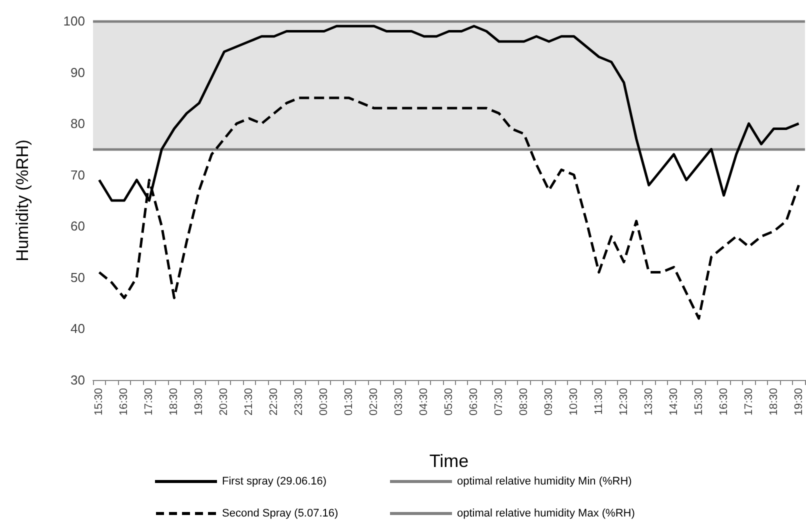  Describe the element at coordinates (324, 402) in the screenshot. I see `x-tick-label: 00:30` at that location.